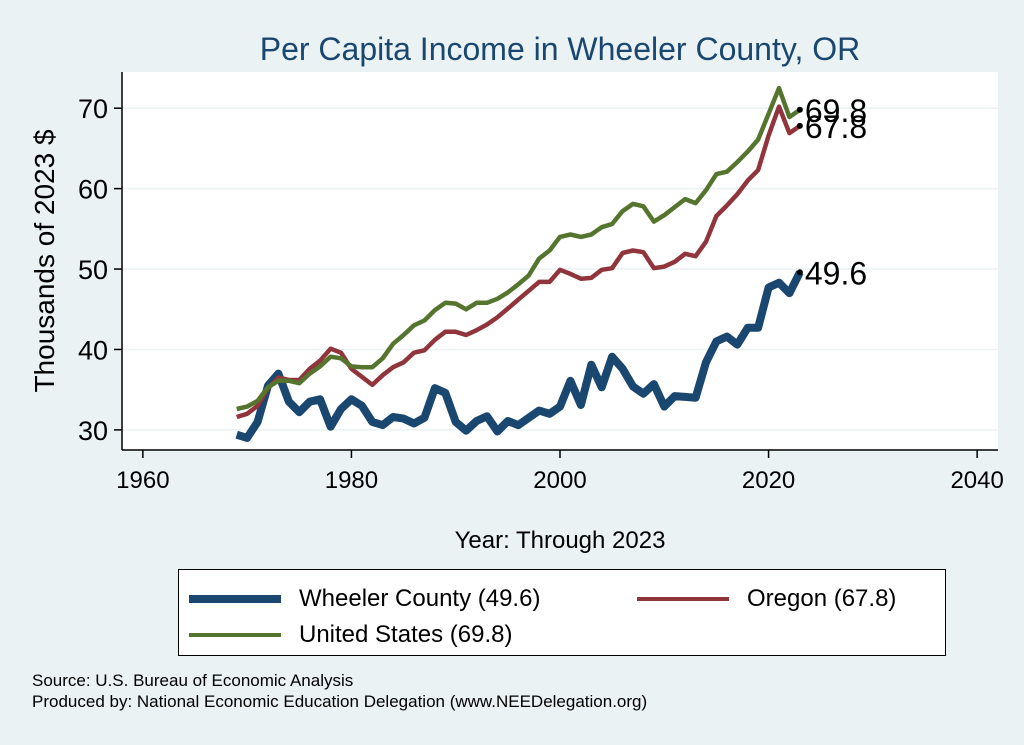 The height and width of the screenshot is (745, 1024). I want to click on y-tick-label-30: 30, so click(93, 431).